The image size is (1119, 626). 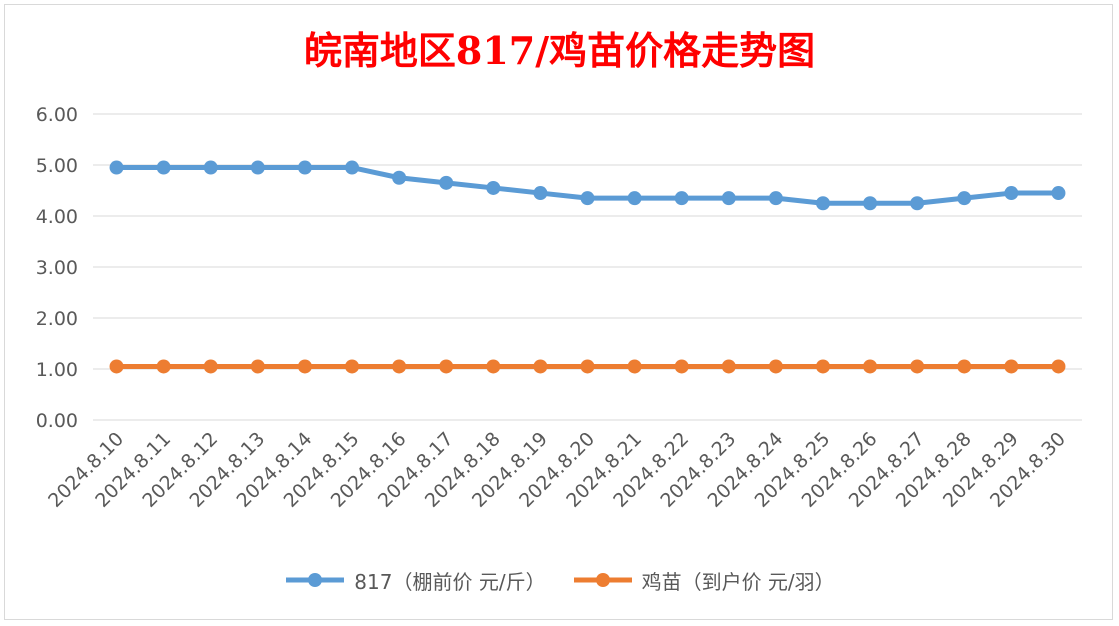 I want to click on y-tick-label: 3.00, so click(x=57, y=268).